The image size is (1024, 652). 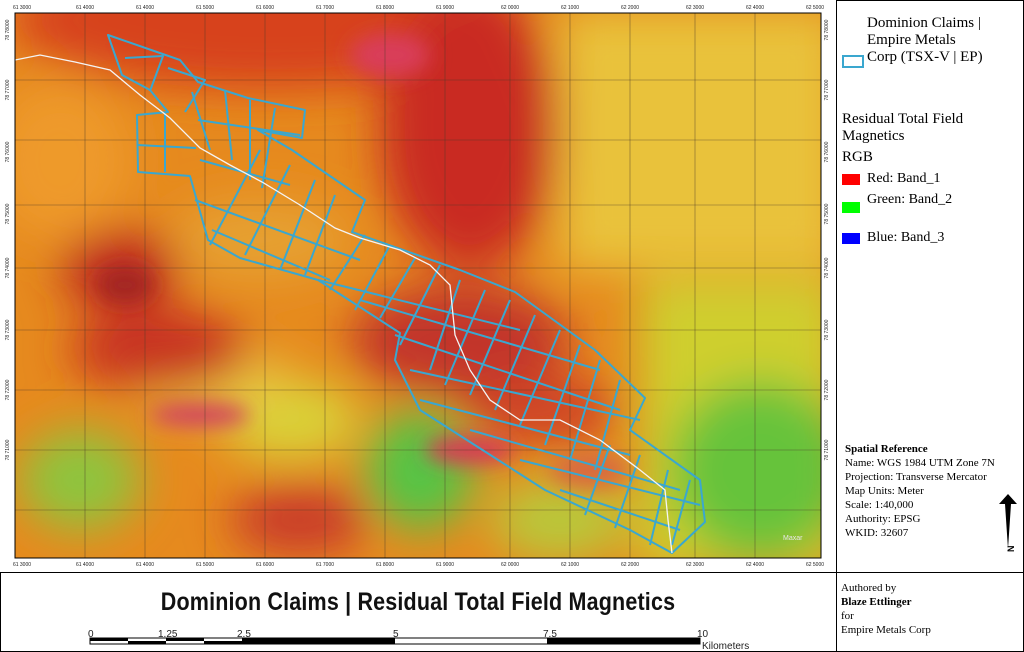 What do you see at coordinates (325, 565) in the screenshot?
I see `x-tick-label-bottom: 61 7000` at bounding box center [325, 565].